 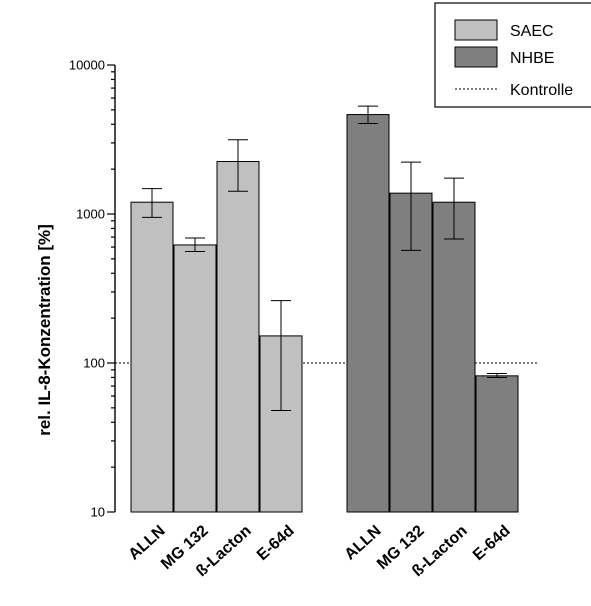 What do you see at coordinates (44, 330) in the screenshot?
I see `y-axis-label: rel. IL-8-Konzentration [%]` at bounding box center [44, 330].